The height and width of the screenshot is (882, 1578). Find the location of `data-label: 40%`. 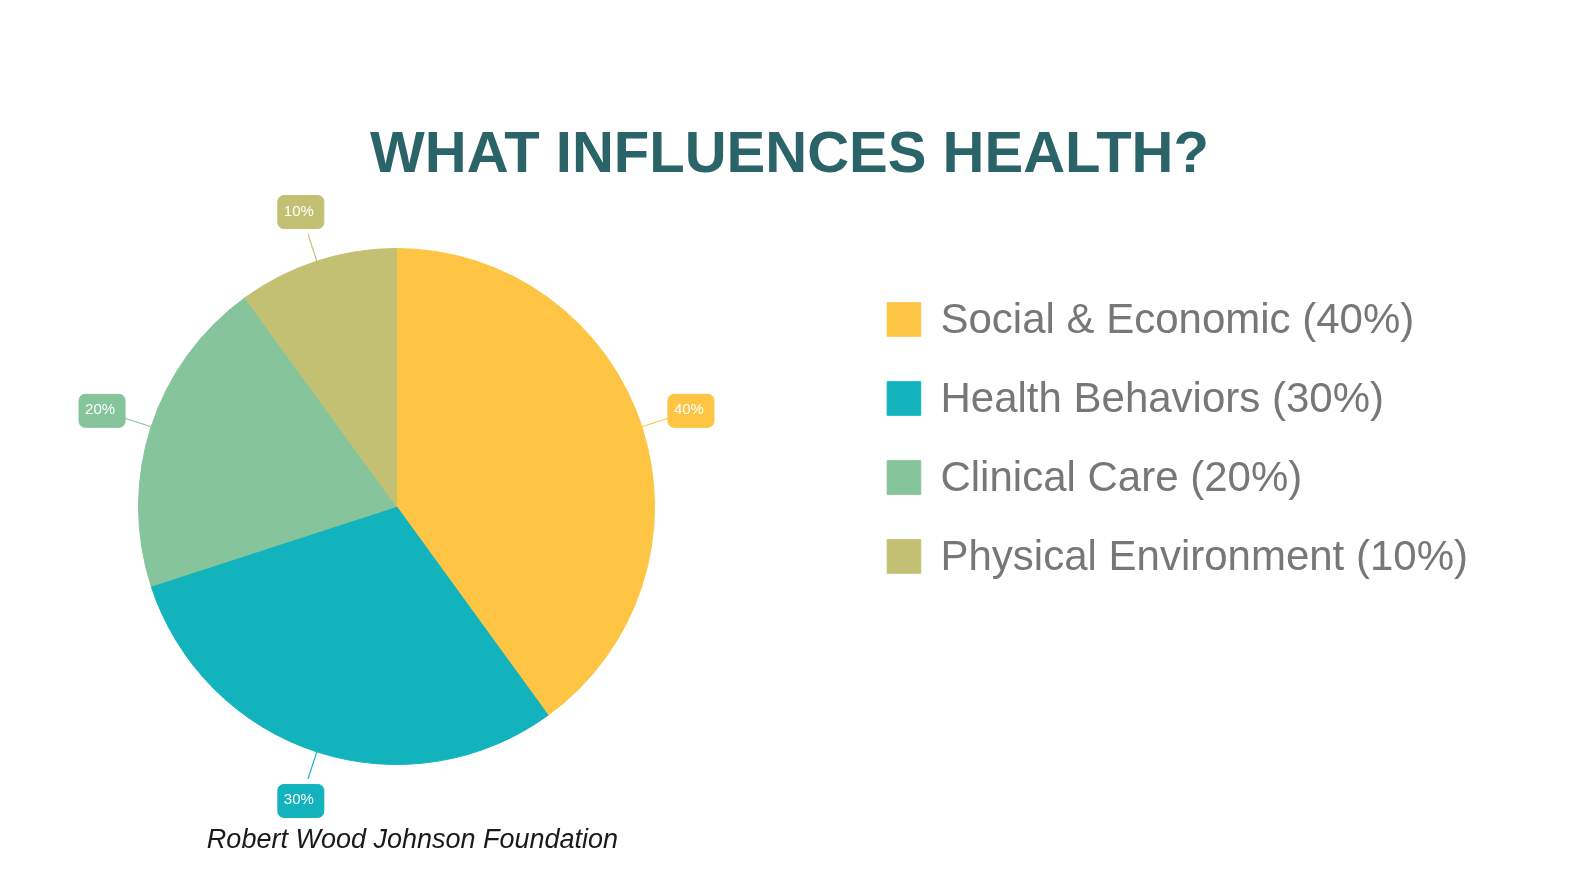

data-label: 40% is located at coordinates (688, 409).